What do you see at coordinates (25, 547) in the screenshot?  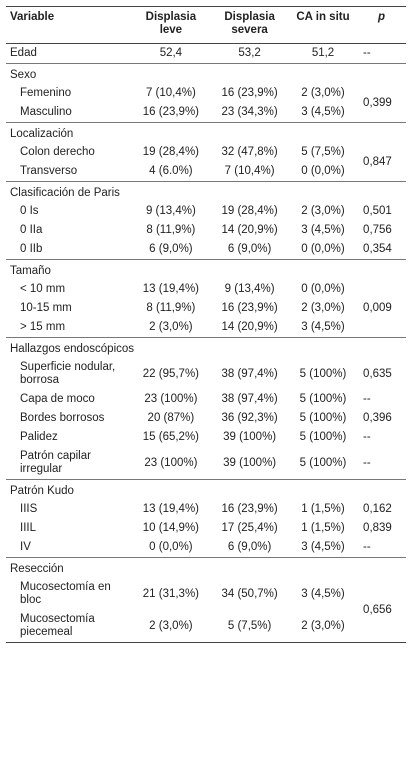 I see `row-label: IV` at bounding box center [25, 547].